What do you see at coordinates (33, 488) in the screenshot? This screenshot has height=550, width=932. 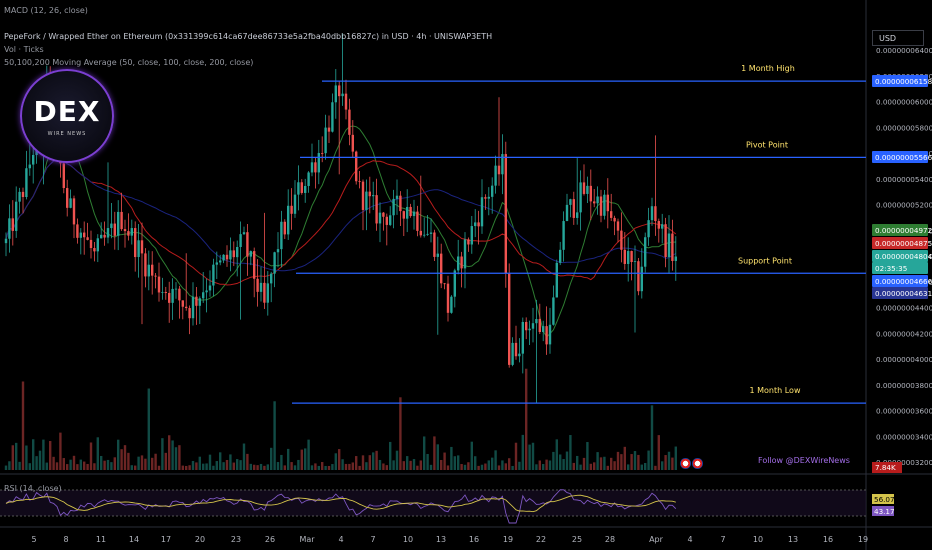 I see `rsi-legend: RSI (14, close)` at bounding box center [33, 488].